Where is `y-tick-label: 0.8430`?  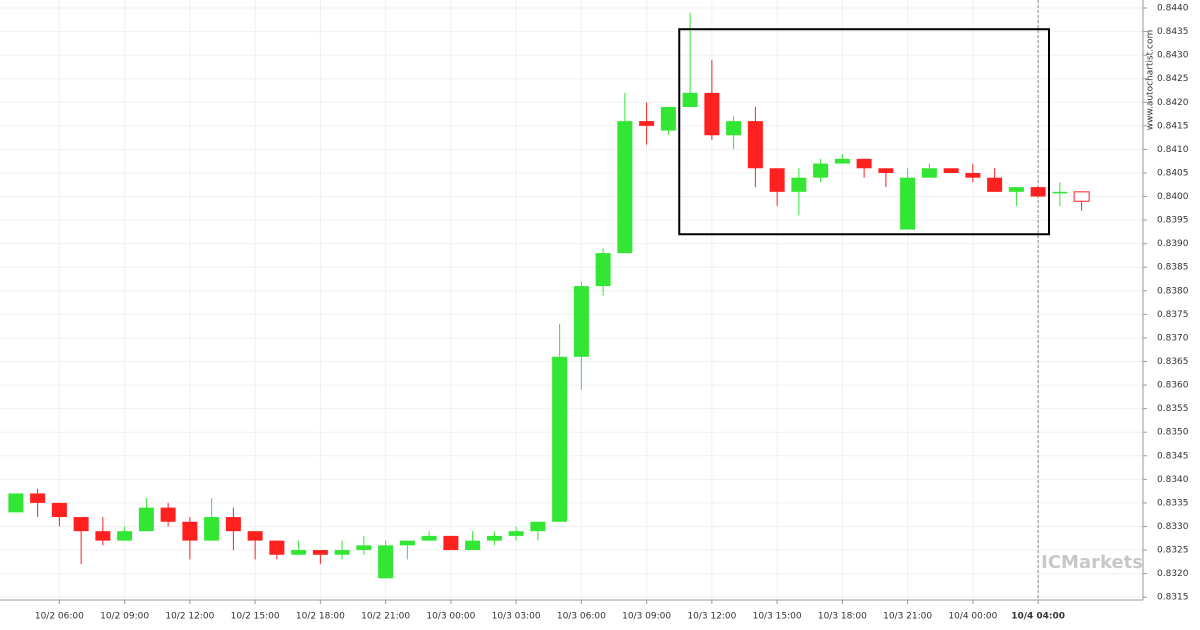 y-tick-label: 0.8430 is located at coordinates (1173, 56).